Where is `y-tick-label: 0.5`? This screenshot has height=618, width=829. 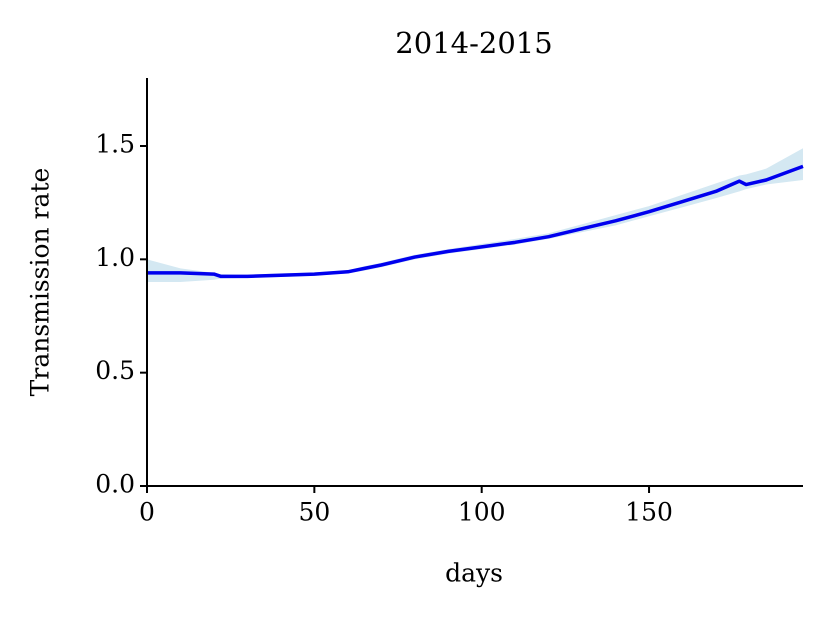
y-tick-label: 0.5 is located at coordinates (115, 370).